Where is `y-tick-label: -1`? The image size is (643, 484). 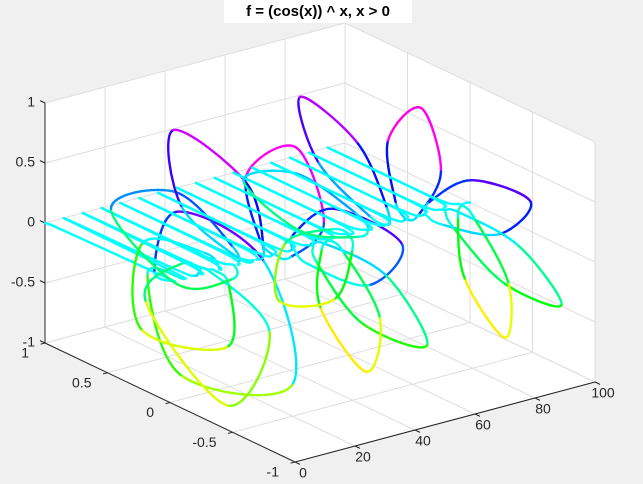 y-tick-label: -1 is located at coordinates (273, 472).